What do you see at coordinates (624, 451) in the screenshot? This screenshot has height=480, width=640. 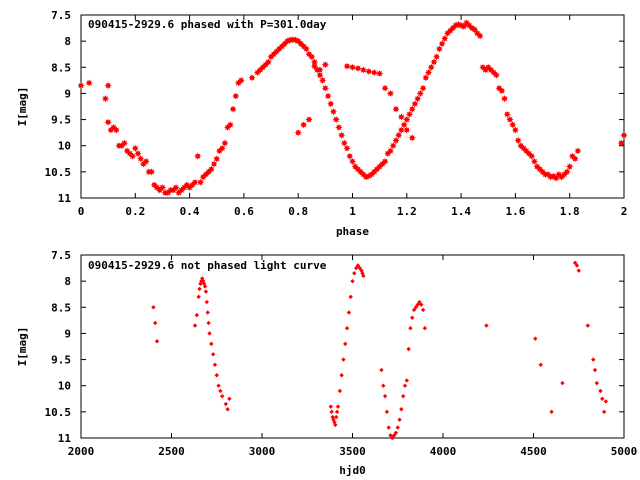 I see `x-tick-label: 5000` at bounding box center [624, 451].